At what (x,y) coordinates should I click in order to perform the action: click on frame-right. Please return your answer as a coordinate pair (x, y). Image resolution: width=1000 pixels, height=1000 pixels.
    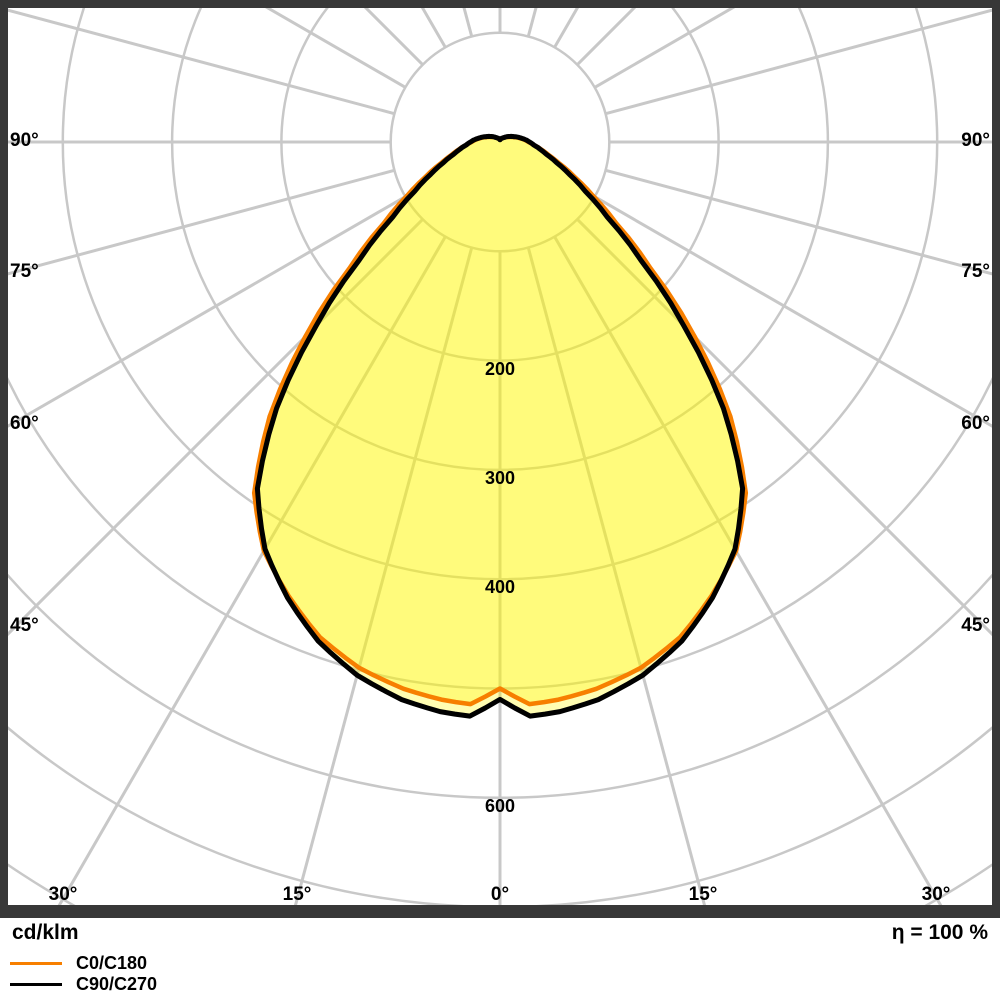
    Looking at the image, I should click on (996, 459).